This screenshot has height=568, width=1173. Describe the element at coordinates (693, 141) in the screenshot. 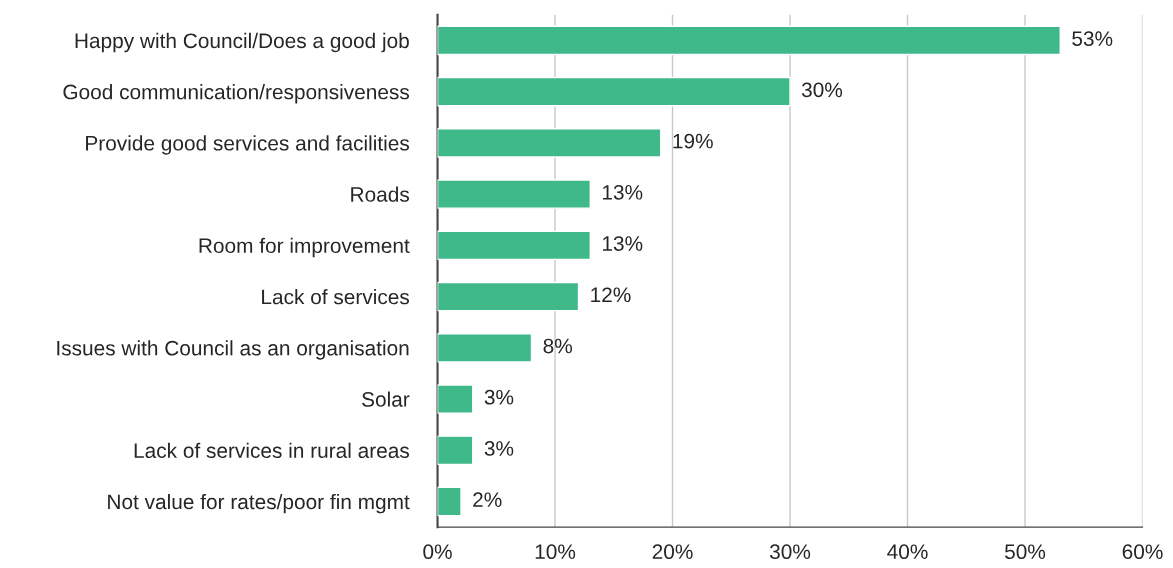

I see `data-label: 19%` at that location.